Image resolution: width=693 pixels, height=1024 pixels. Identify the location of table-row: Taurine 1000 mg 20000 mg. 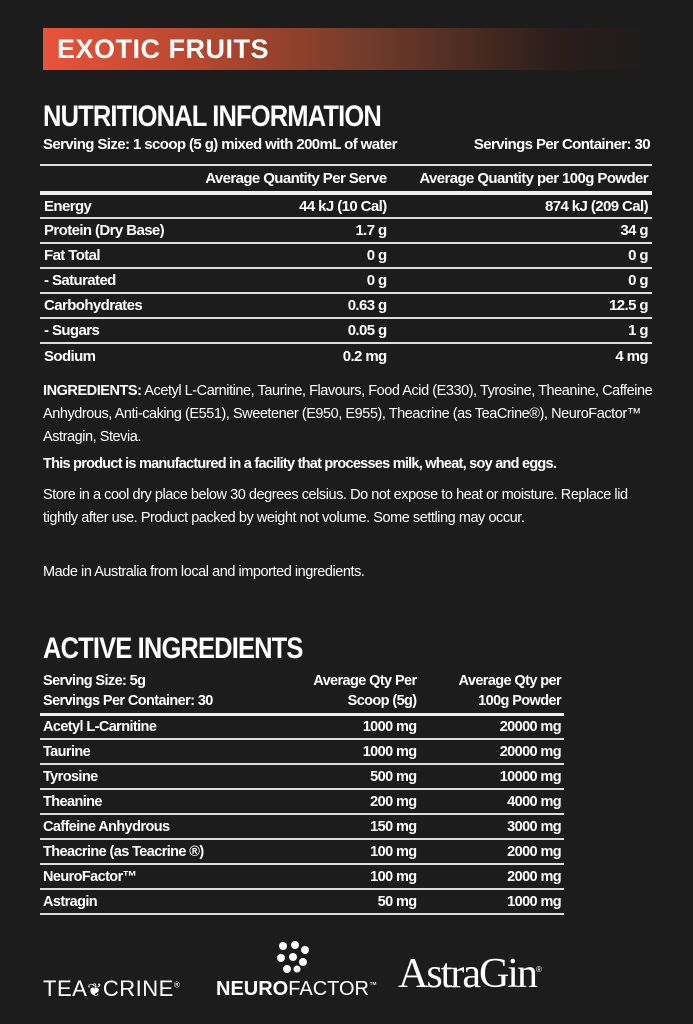
(302, 752).